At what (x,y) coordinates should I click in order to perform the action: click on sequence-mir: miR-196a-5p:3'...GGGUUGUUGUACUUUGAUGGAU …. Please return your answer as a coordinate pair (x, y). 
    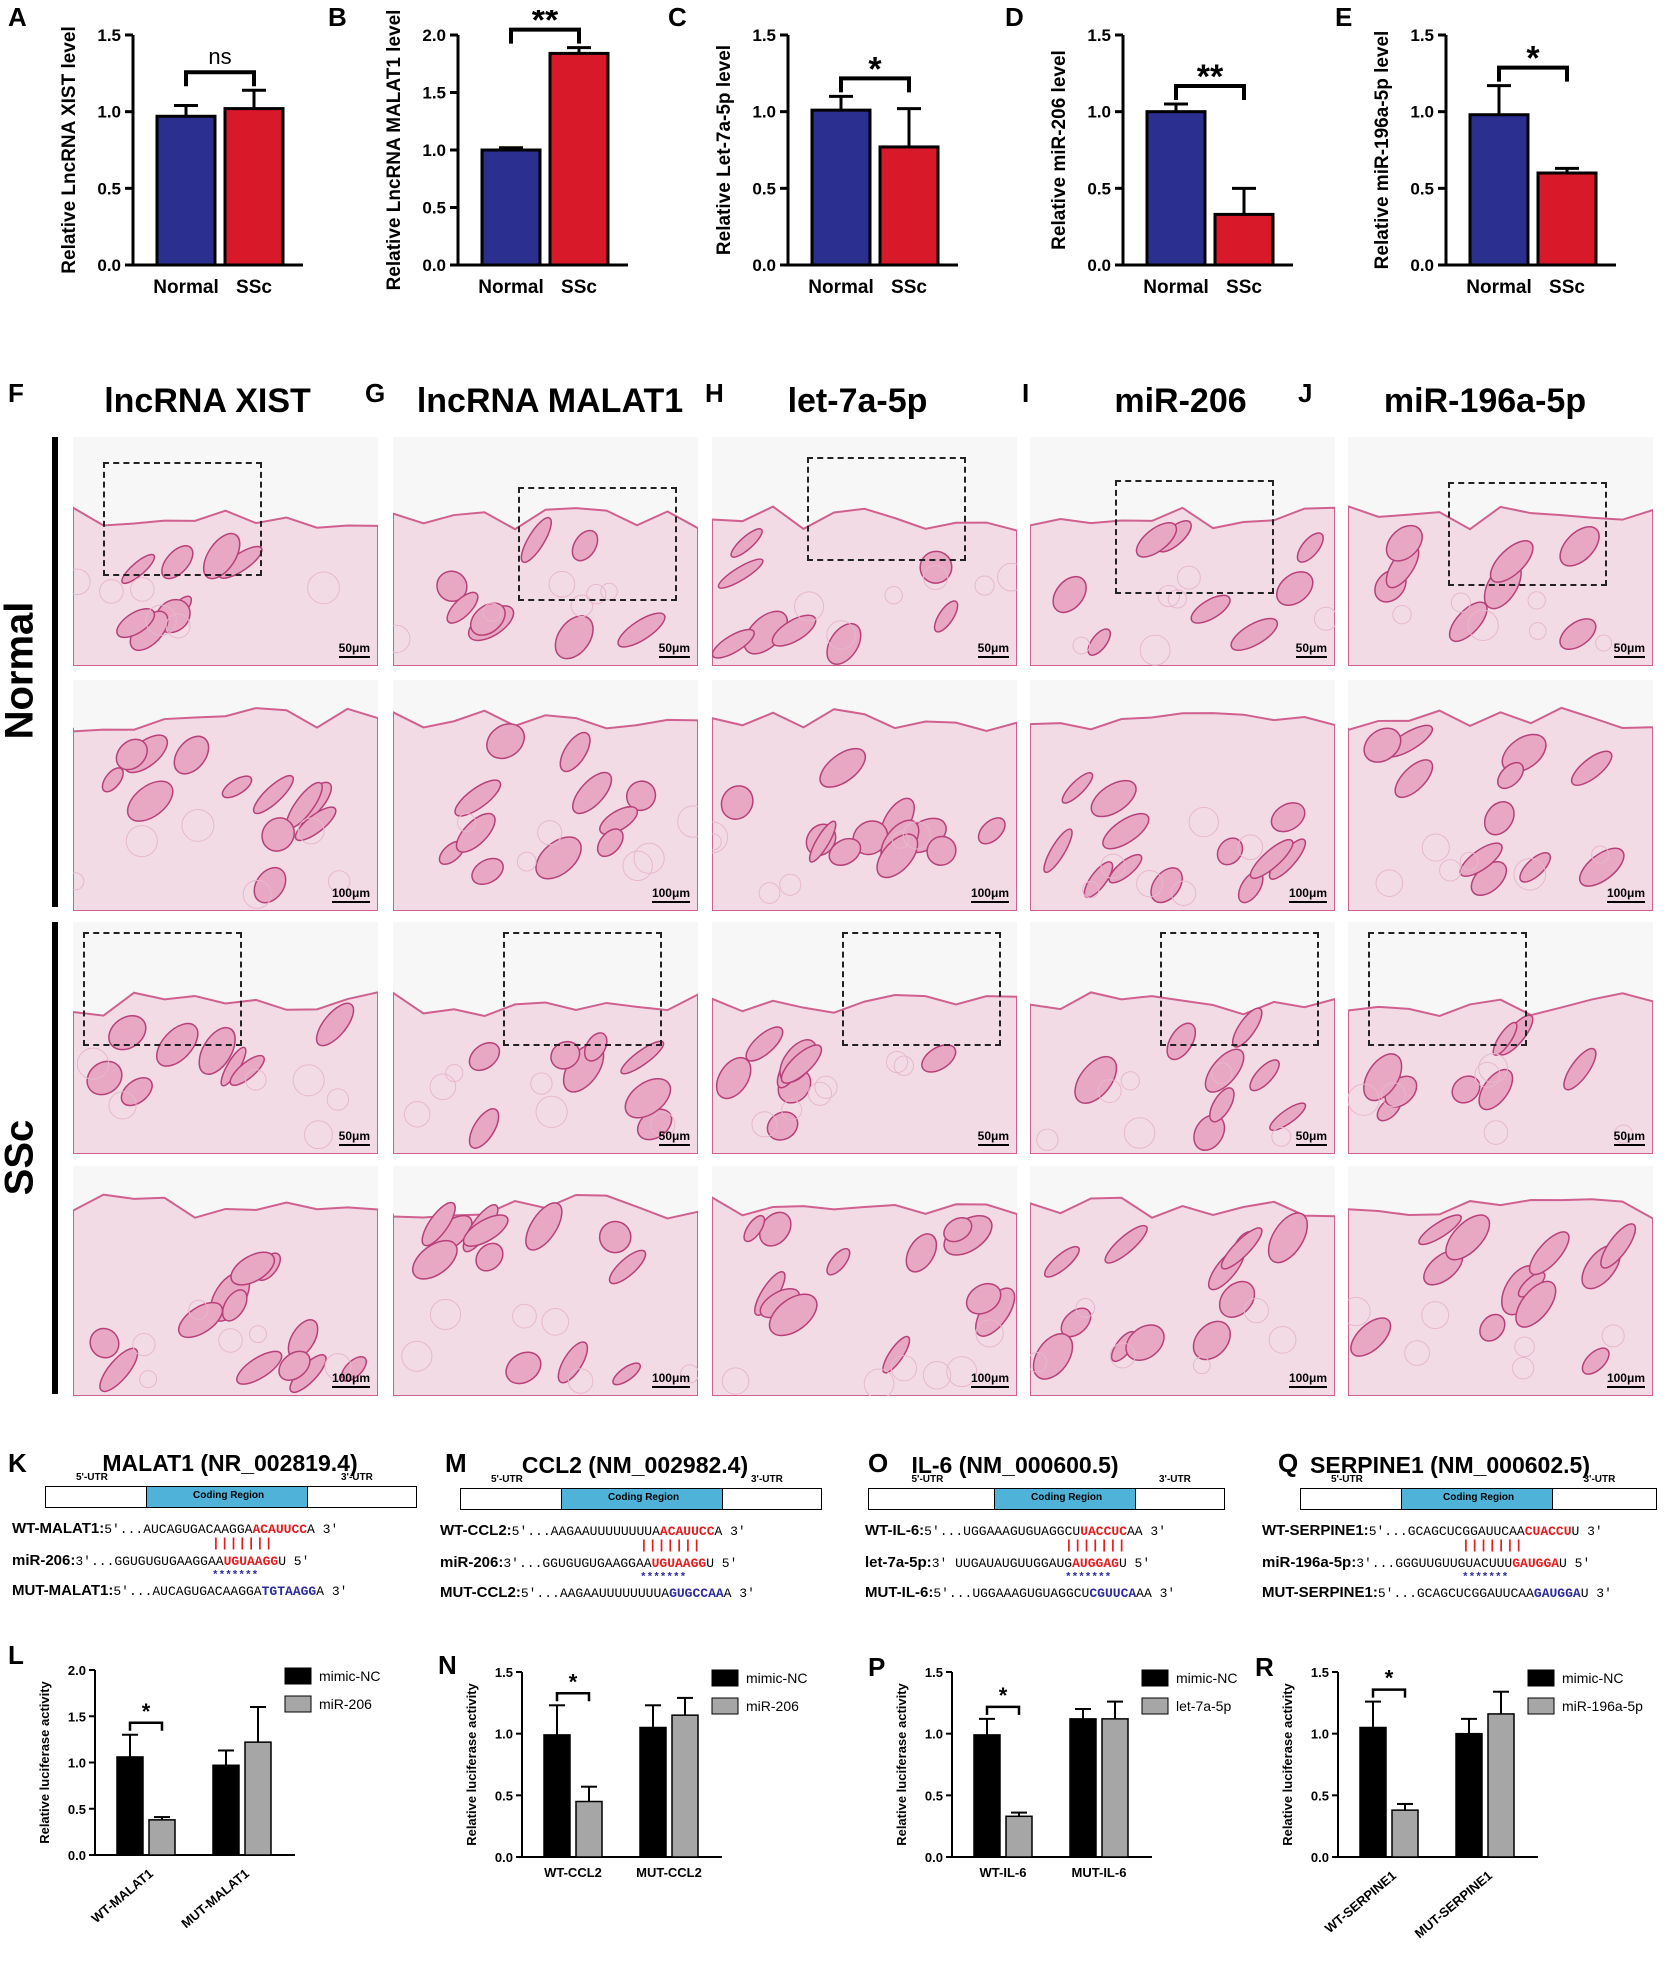
    Looking at the image, I should click on (1426, 1562).